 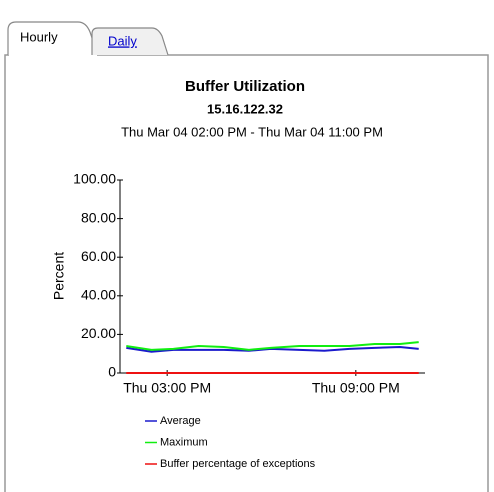 What do you see at coordinates (94, 179) in the screenshot?
I see `y-tick-label: 100.00` at bounding box center [94, 179].